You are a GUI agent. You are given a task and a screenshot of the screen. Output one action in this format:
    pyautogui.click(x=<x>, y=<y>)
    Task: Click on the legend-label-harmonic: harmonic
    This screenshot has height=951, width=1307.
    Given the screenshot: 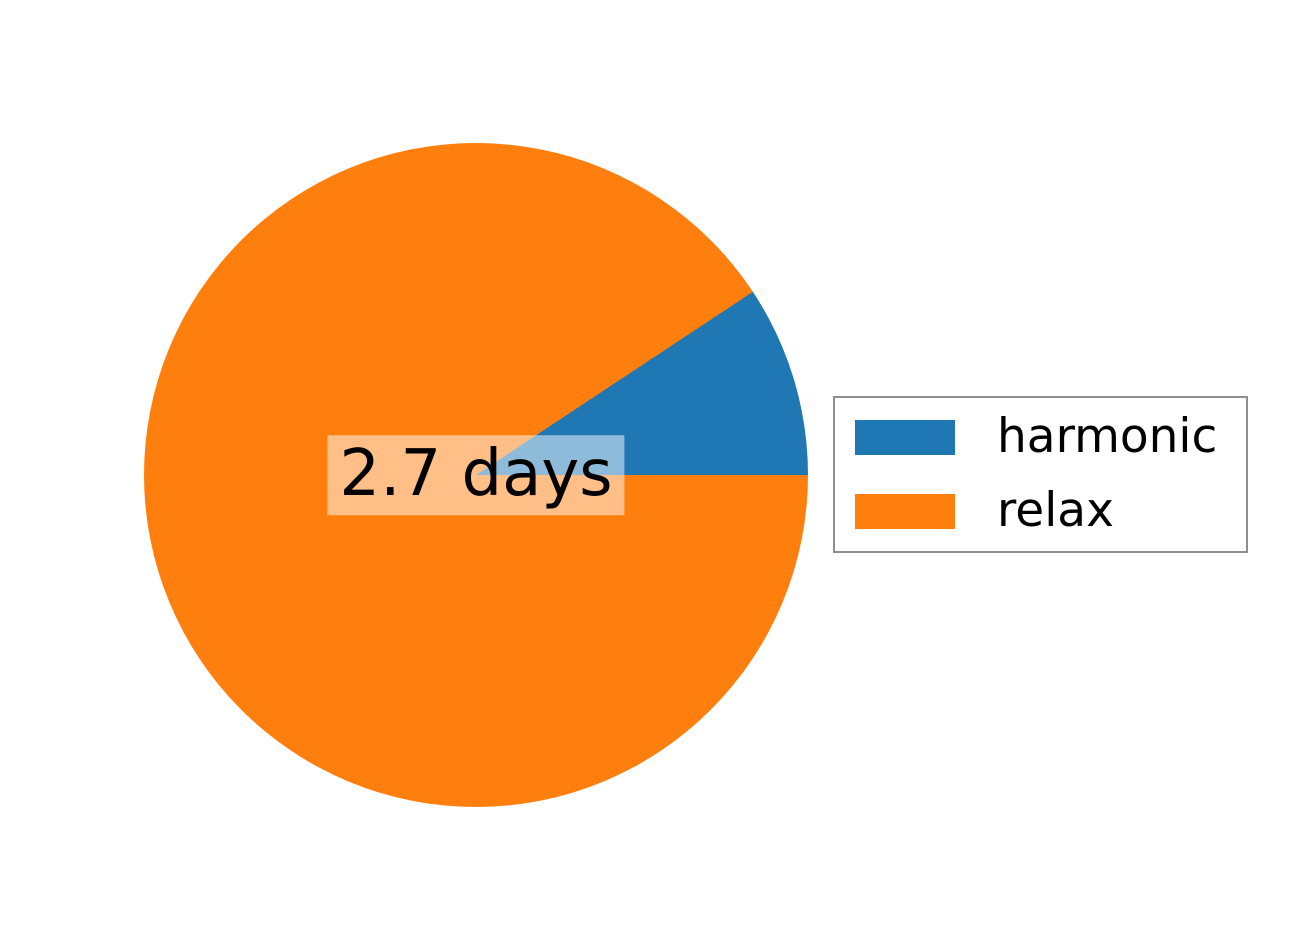 What is the action you would take?
    pyautogui.click(x=1107, y=436)
    